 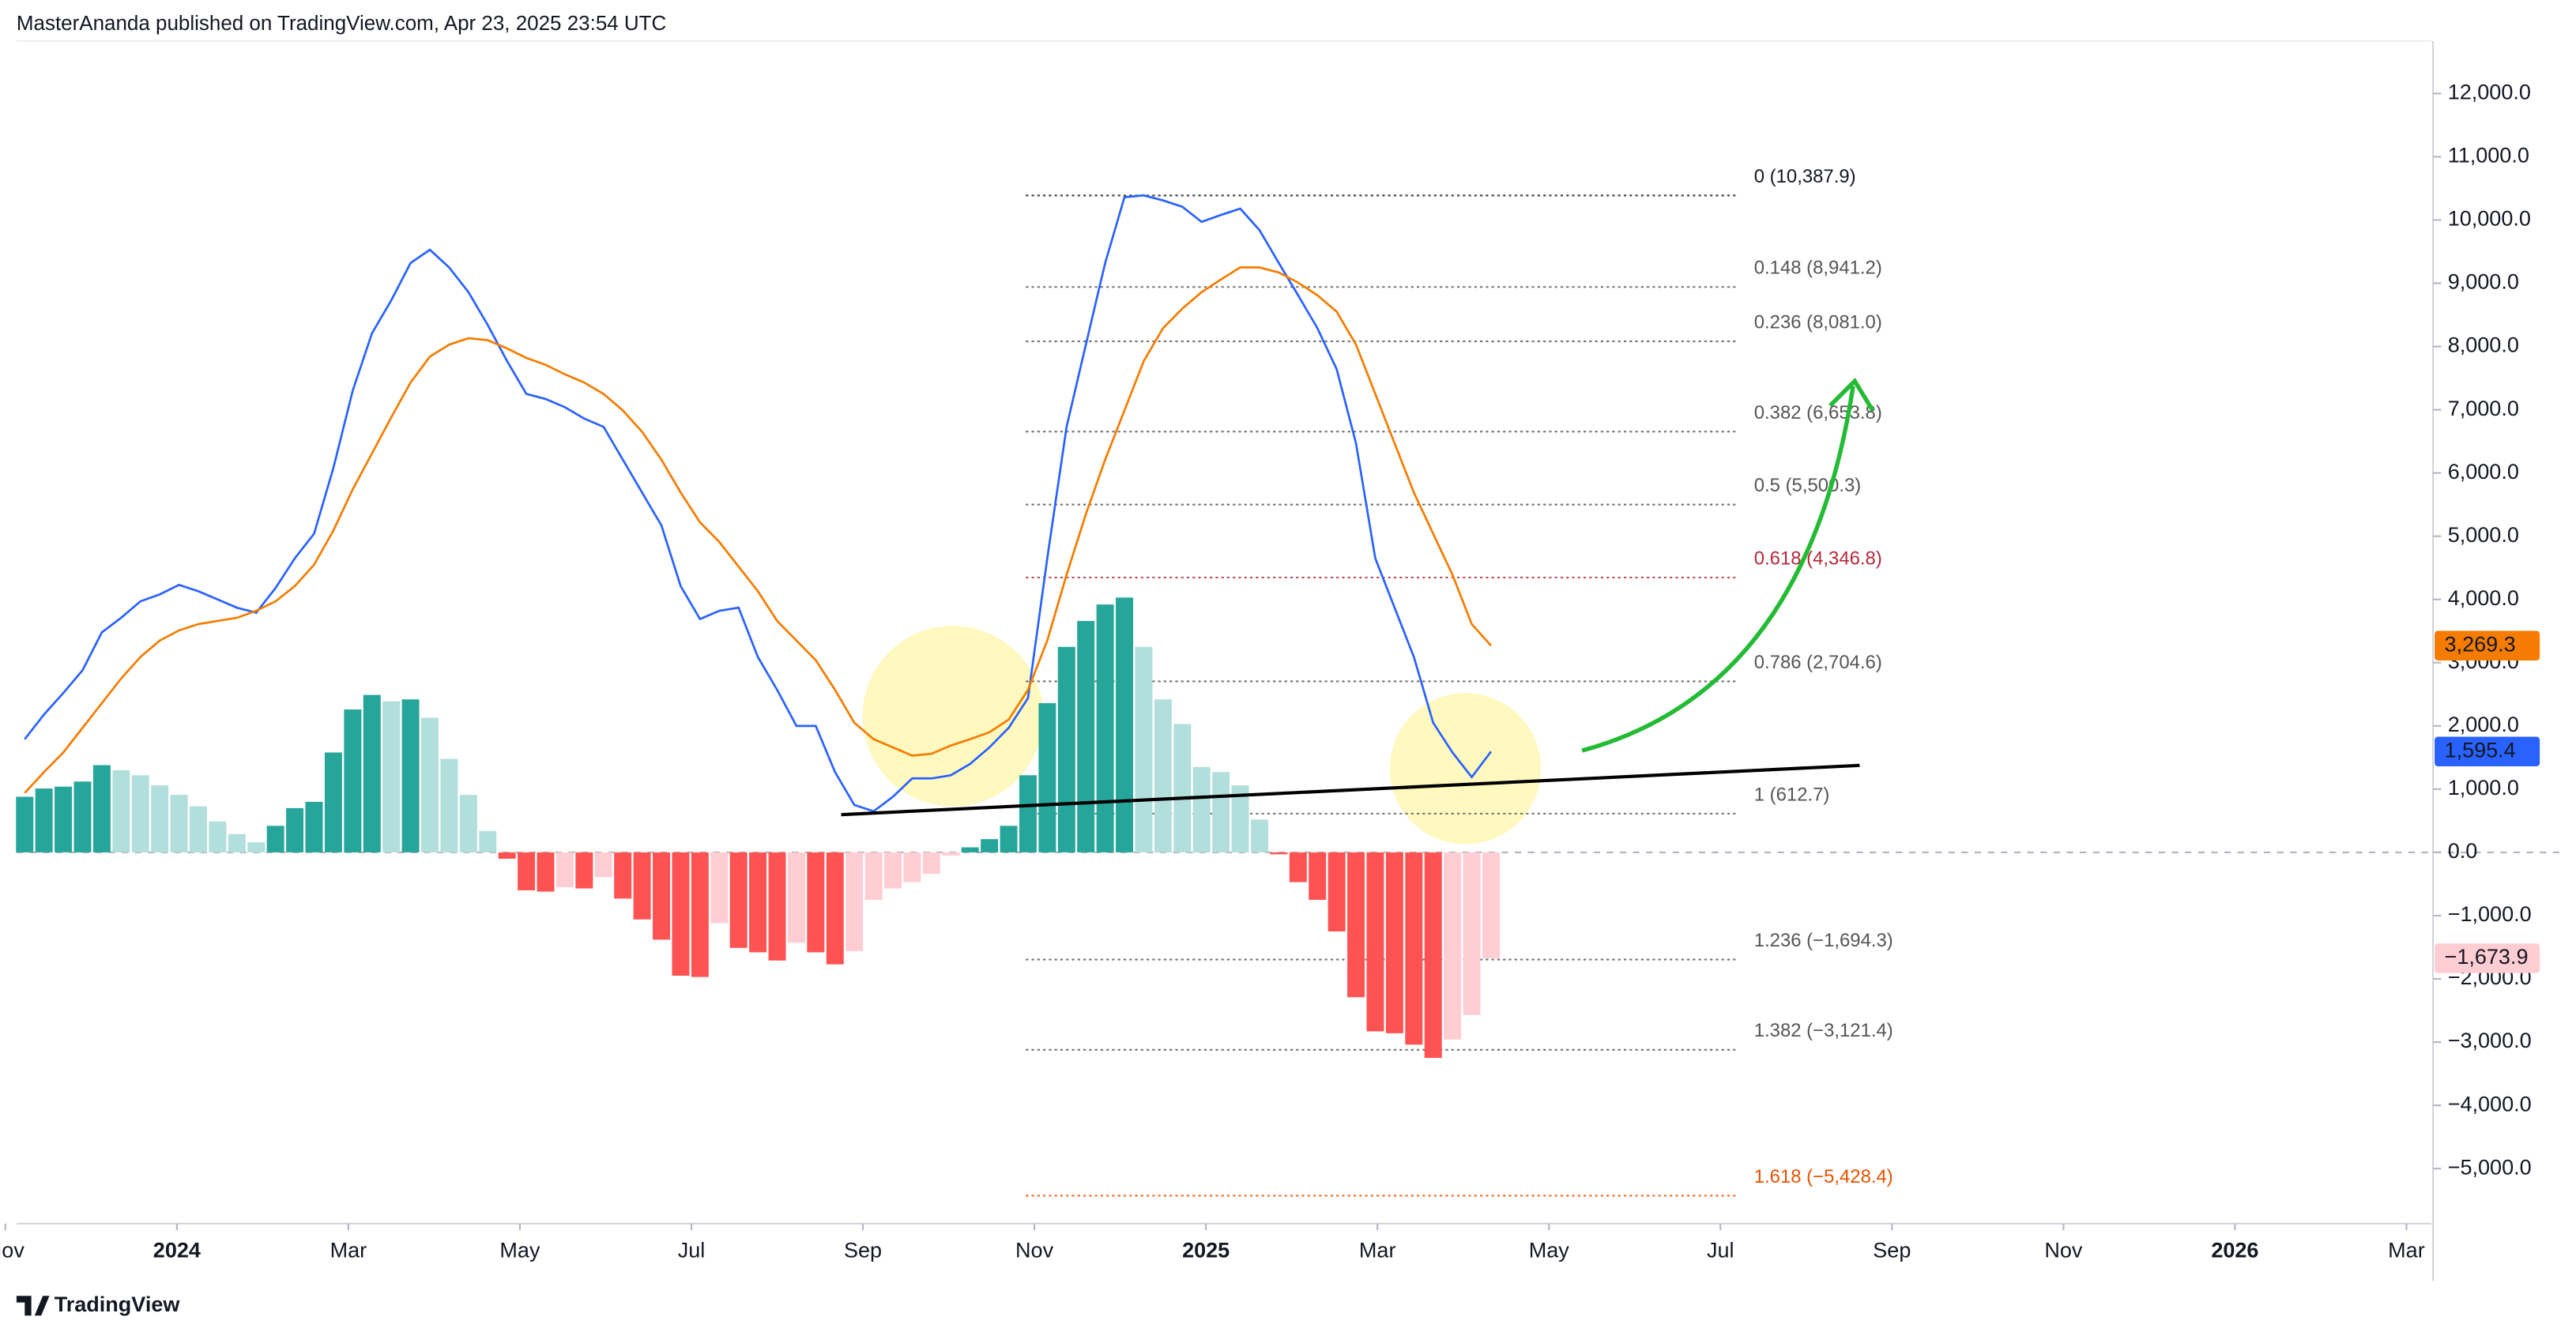 I want to click on fib-label: 0.382 (6,653.8), so click(x=1818, y=412).